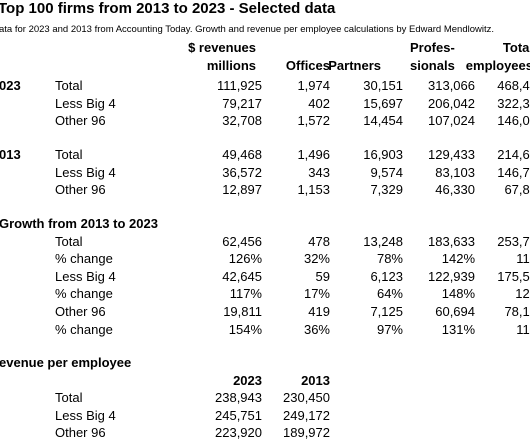  What do you see at coordinates (242, 172) in the screenshot?
I see `cell: 36,572` at bounding box center [242, 172].